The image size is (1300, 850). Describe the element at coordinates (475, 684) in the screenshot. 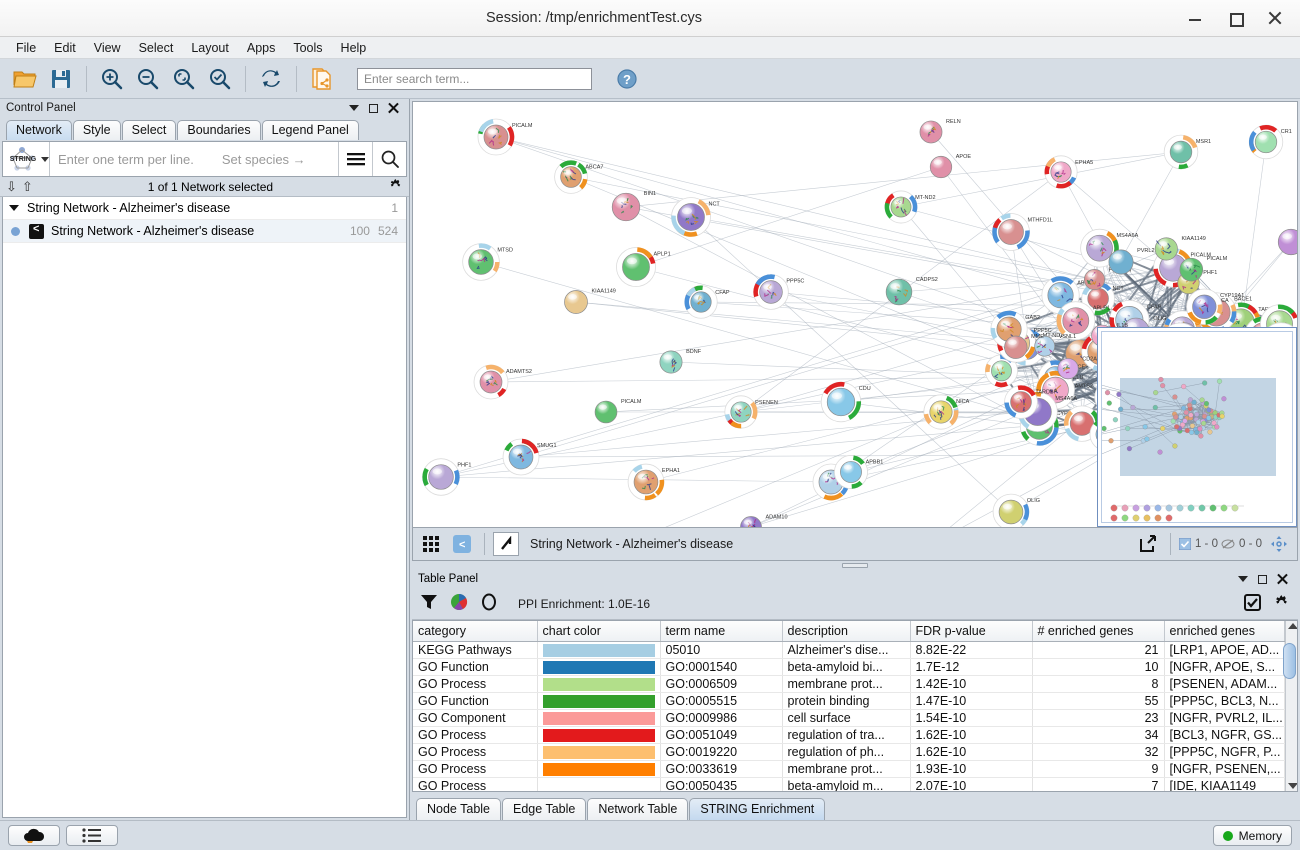

I see `cell-category: GO Process` at that location.